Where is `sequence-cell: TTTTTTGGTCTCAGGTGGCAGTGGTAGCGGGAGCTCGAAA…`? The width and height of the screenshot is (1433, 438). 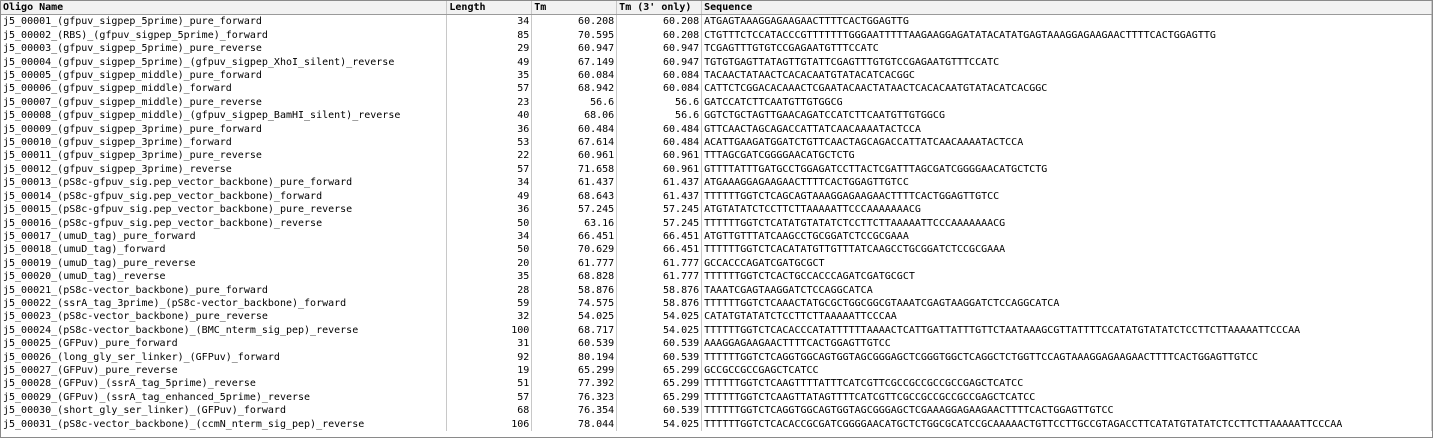
sequence-cell: TTTTTTGGTCTCAGGTGGCAGTGGTAGCGGGAGCTCGAAA… is located at coordinates (1066, 411).